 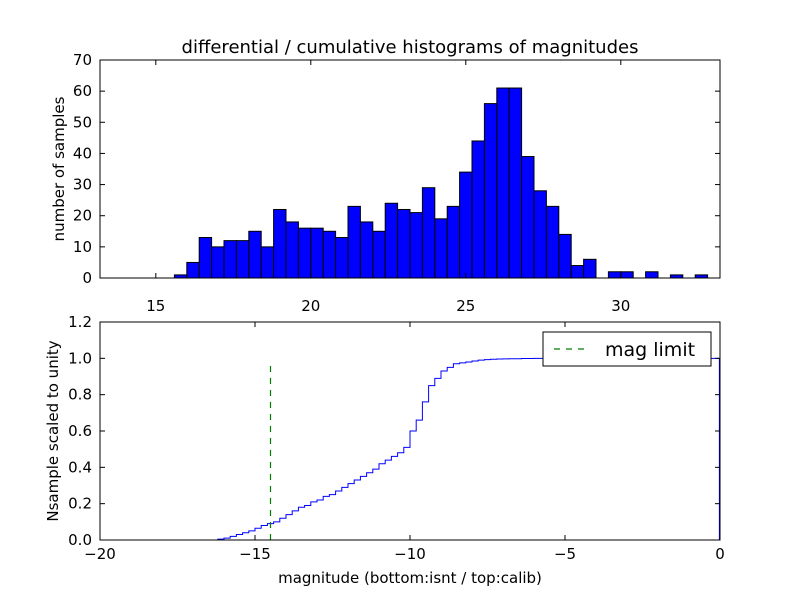 What do you see at coordinates (80, 504) in the screenshot?
I see `y-tick-label: 0.2` at bounding box center [80, 504].